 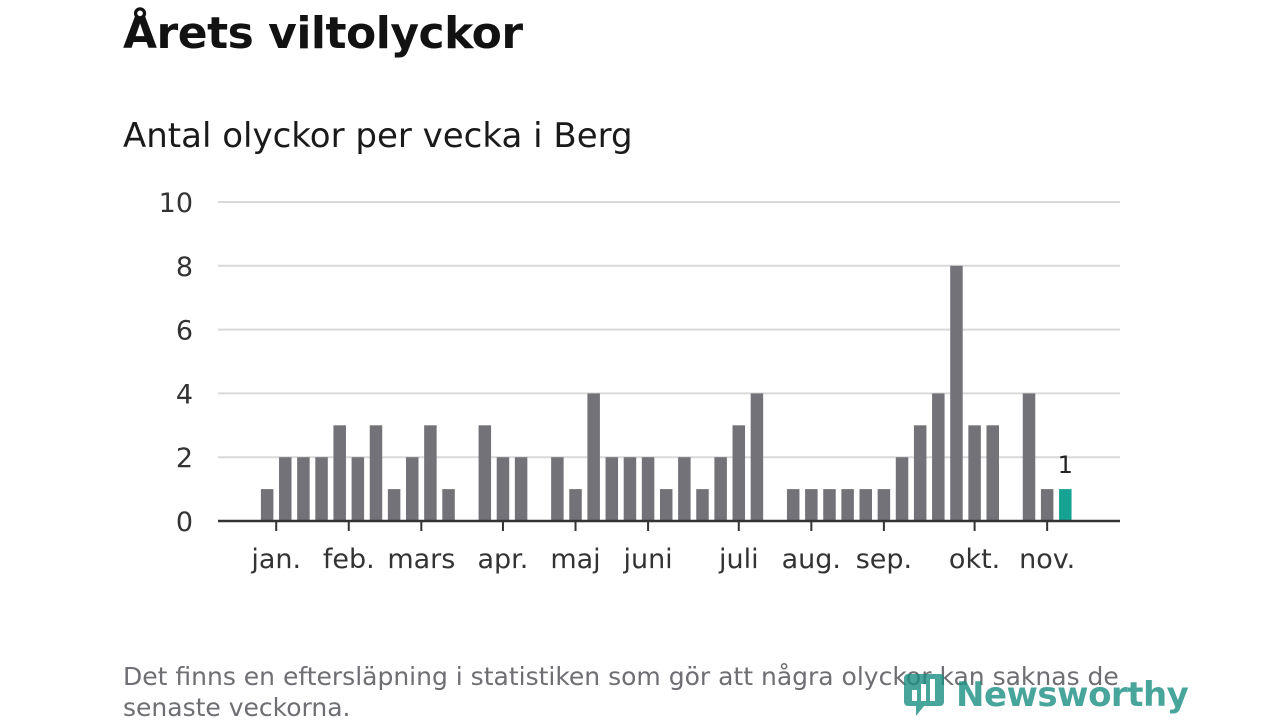 What do you see at coordinates (184, 522) in the screenshot?
I see `y-tick-label: 0` at bounding box center [184, 522].